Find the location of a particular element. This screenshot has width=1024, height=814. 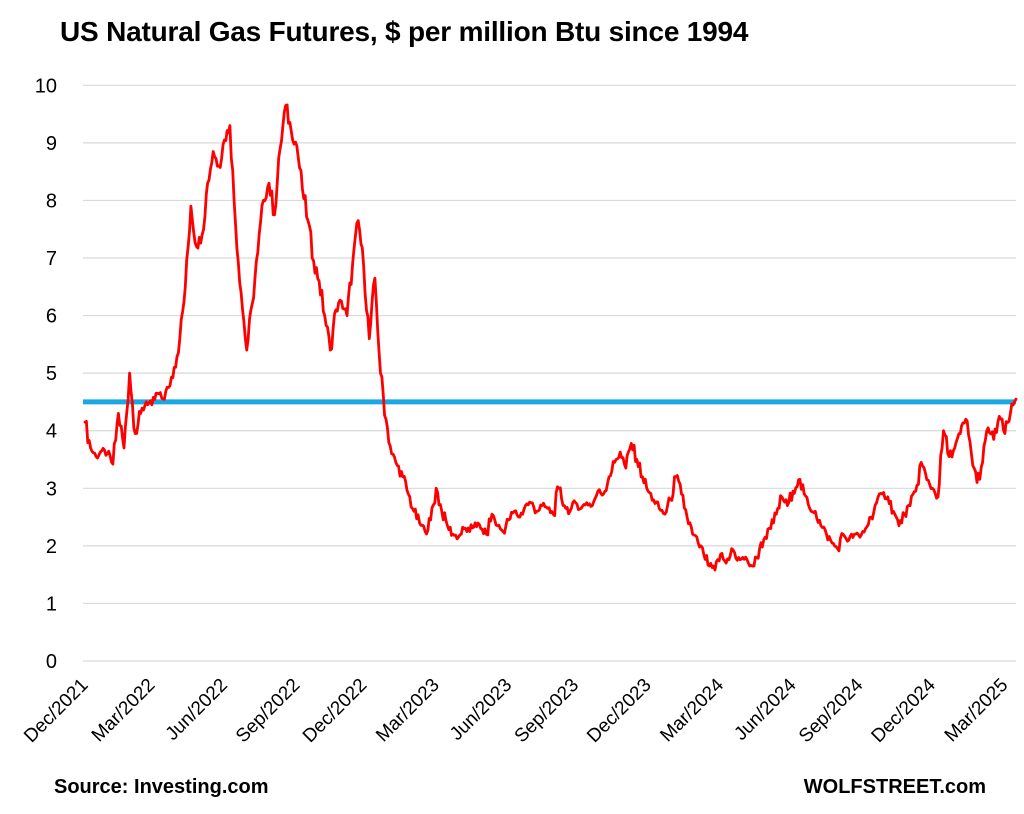

y-axis-tick-label: 1 is located at coordinates (51, 604).